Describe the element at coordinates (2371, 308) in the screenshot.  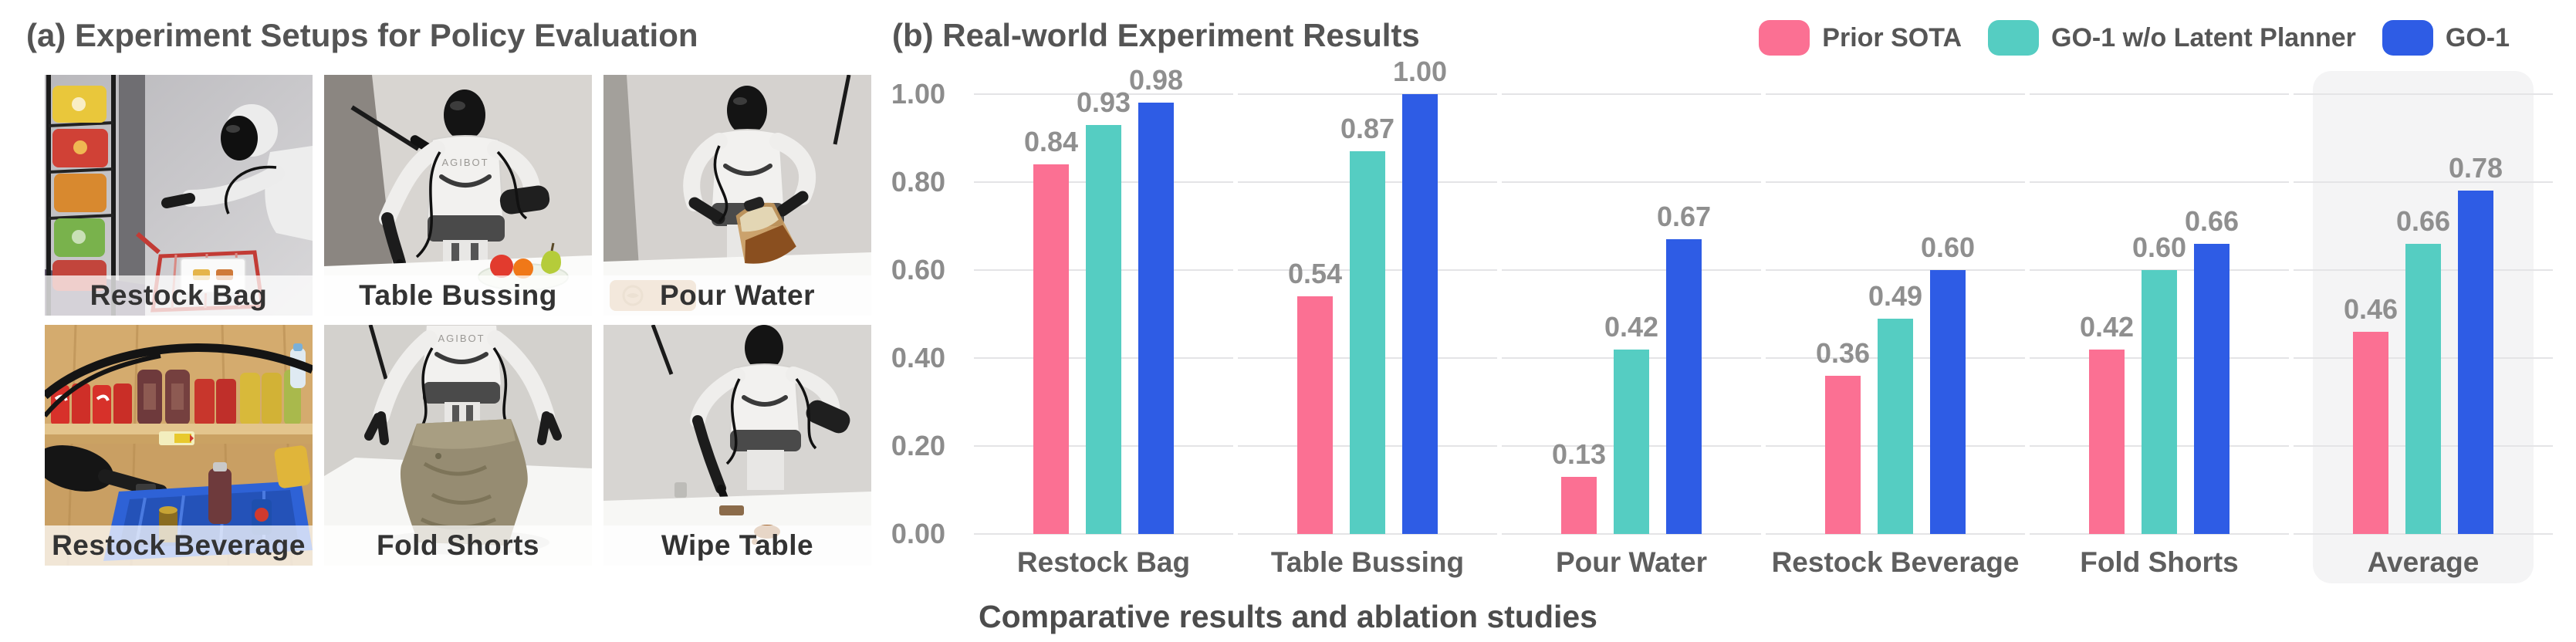
I see `bar-value-label: 0.46` at that location.